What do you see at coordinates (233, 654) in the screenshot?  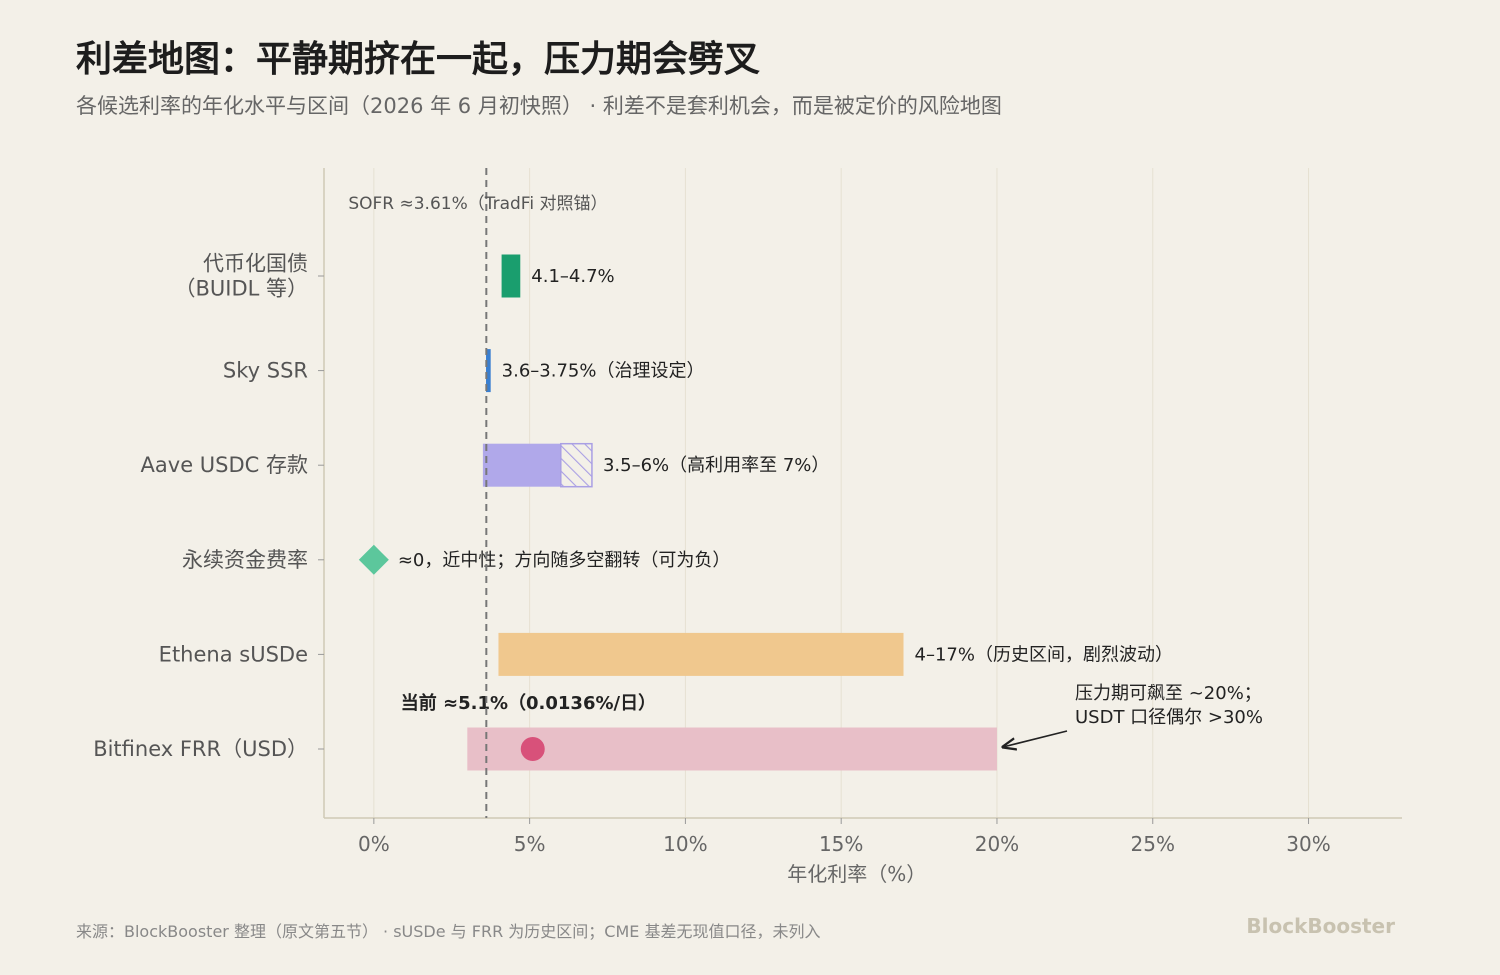 I see `category-label: Ethena sUSDe` at bounding box center [233, 654].